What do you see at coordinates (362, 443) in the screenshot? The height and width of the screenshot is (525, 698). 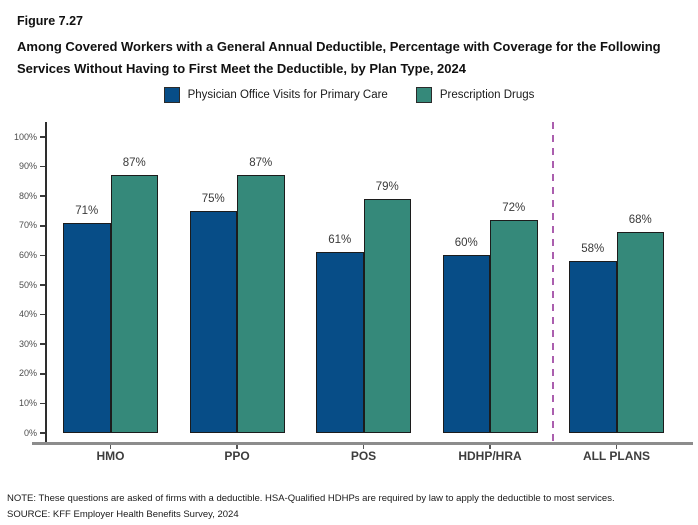 I see `x-axis-line` at bounding box center [362, 443].